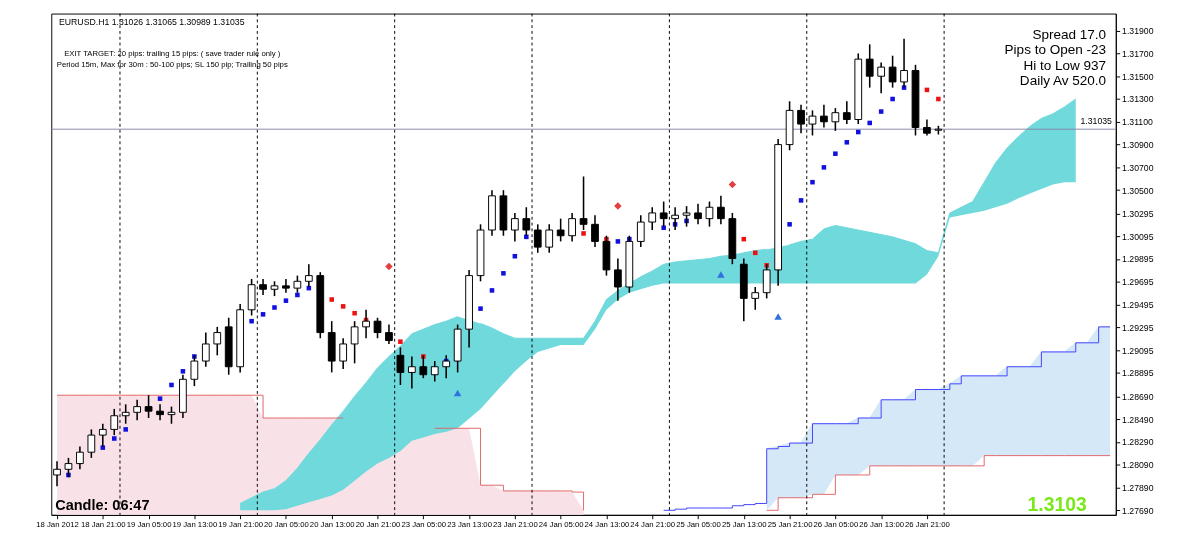  I want to click on x-tick-label: 24 Jan 05:00, so click(561, 524).